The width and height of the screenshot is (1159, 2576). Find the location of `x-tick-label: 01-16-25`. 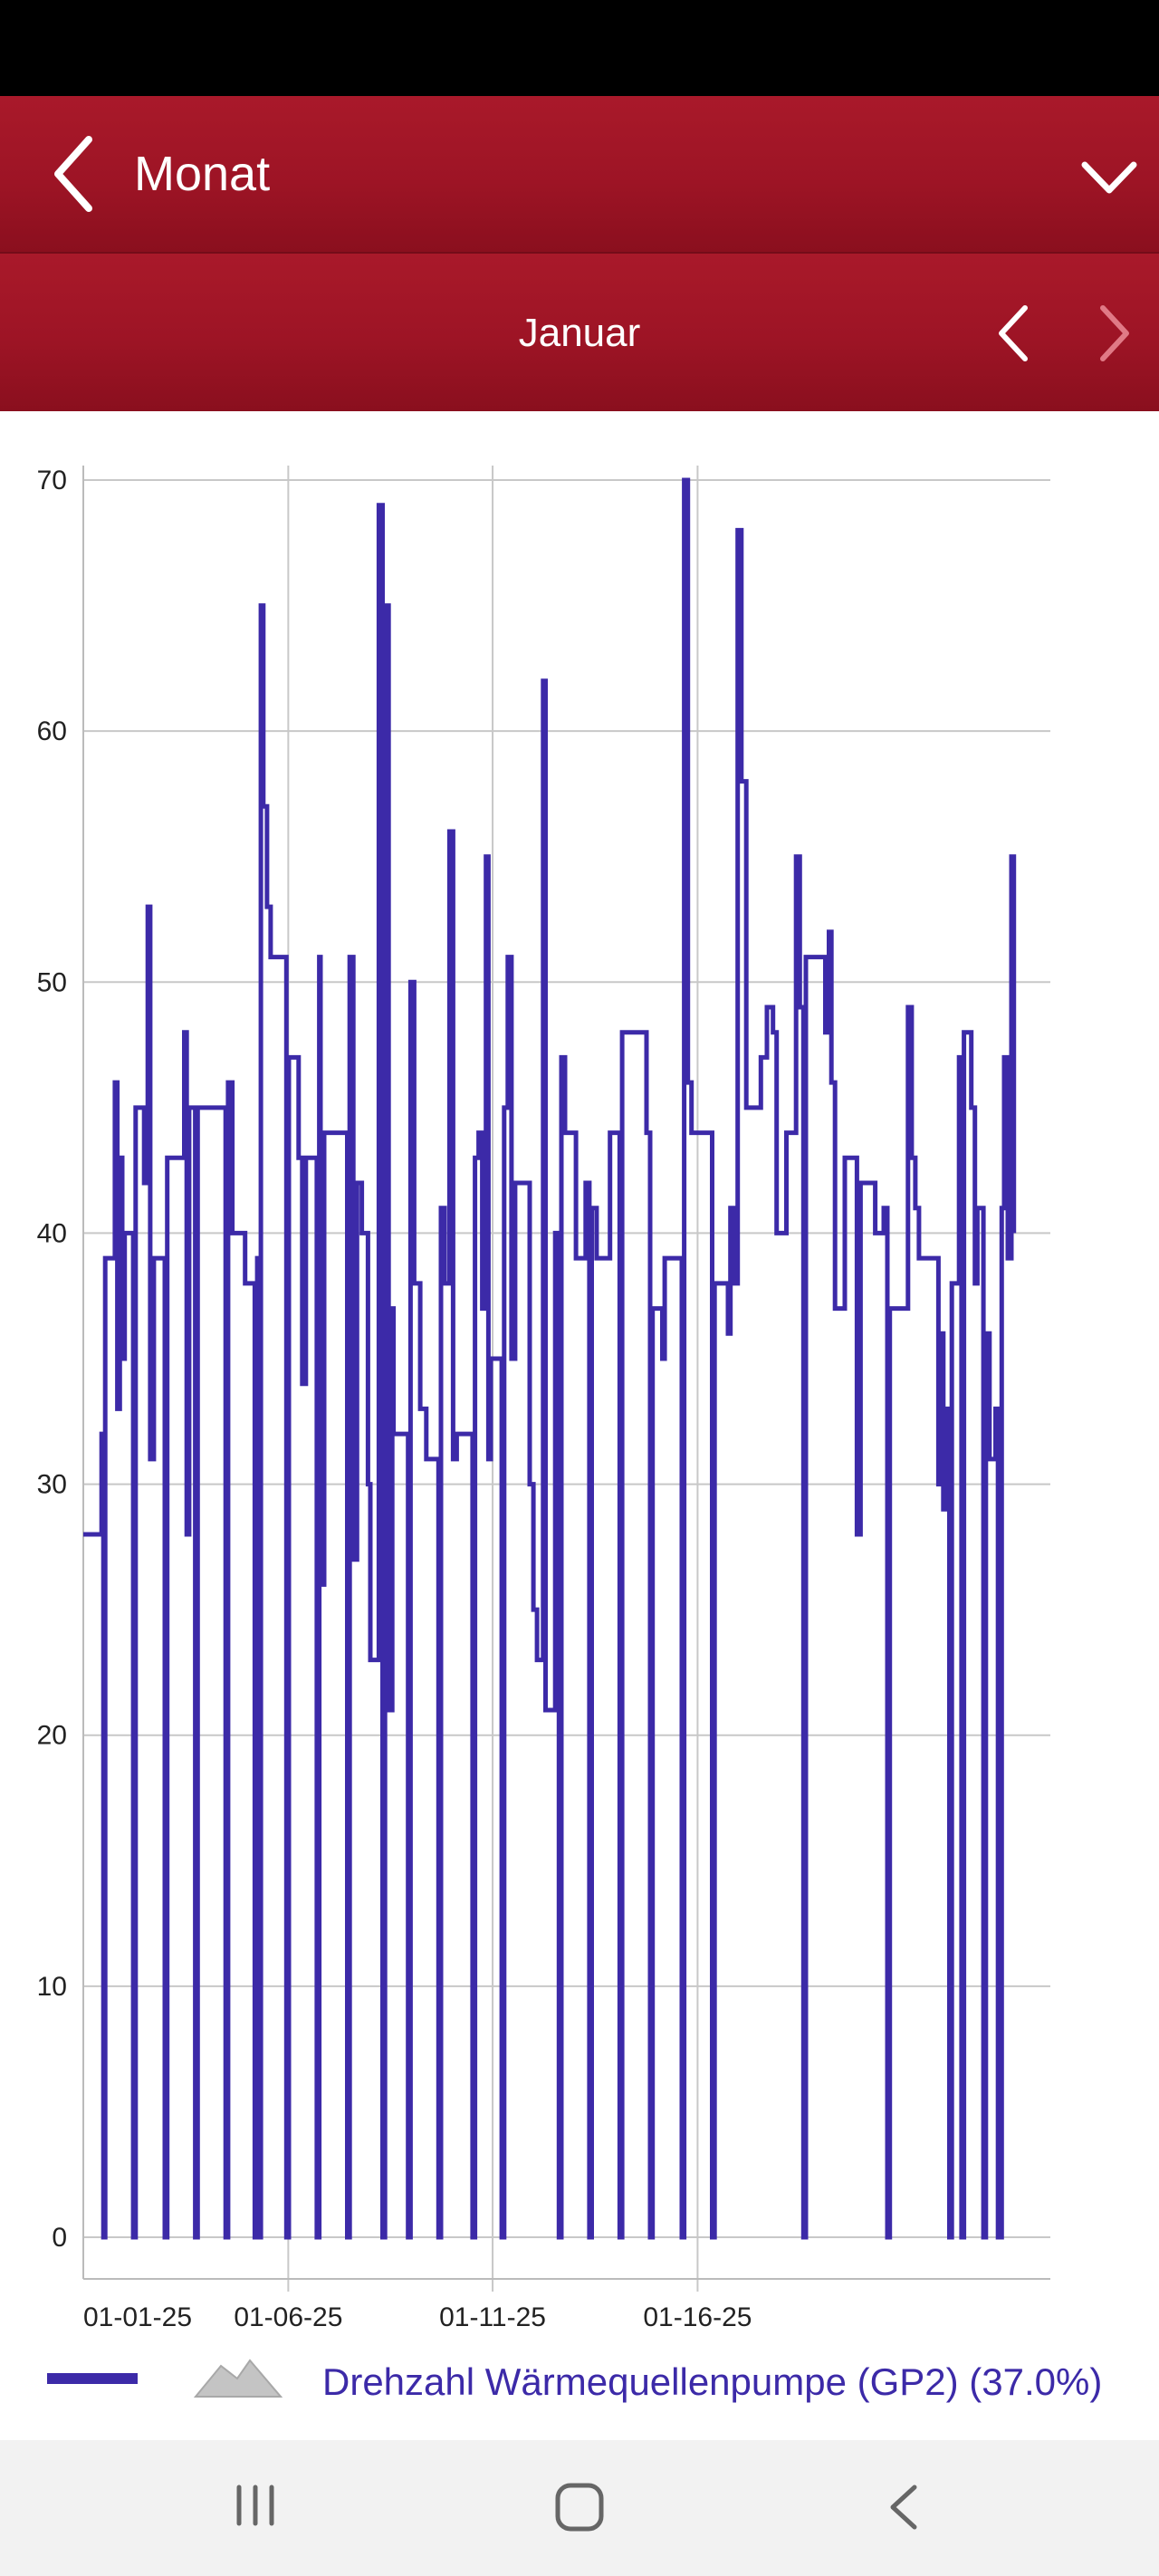

x-tick-label: 01-16-25 is located at coordinates (697, 2317).